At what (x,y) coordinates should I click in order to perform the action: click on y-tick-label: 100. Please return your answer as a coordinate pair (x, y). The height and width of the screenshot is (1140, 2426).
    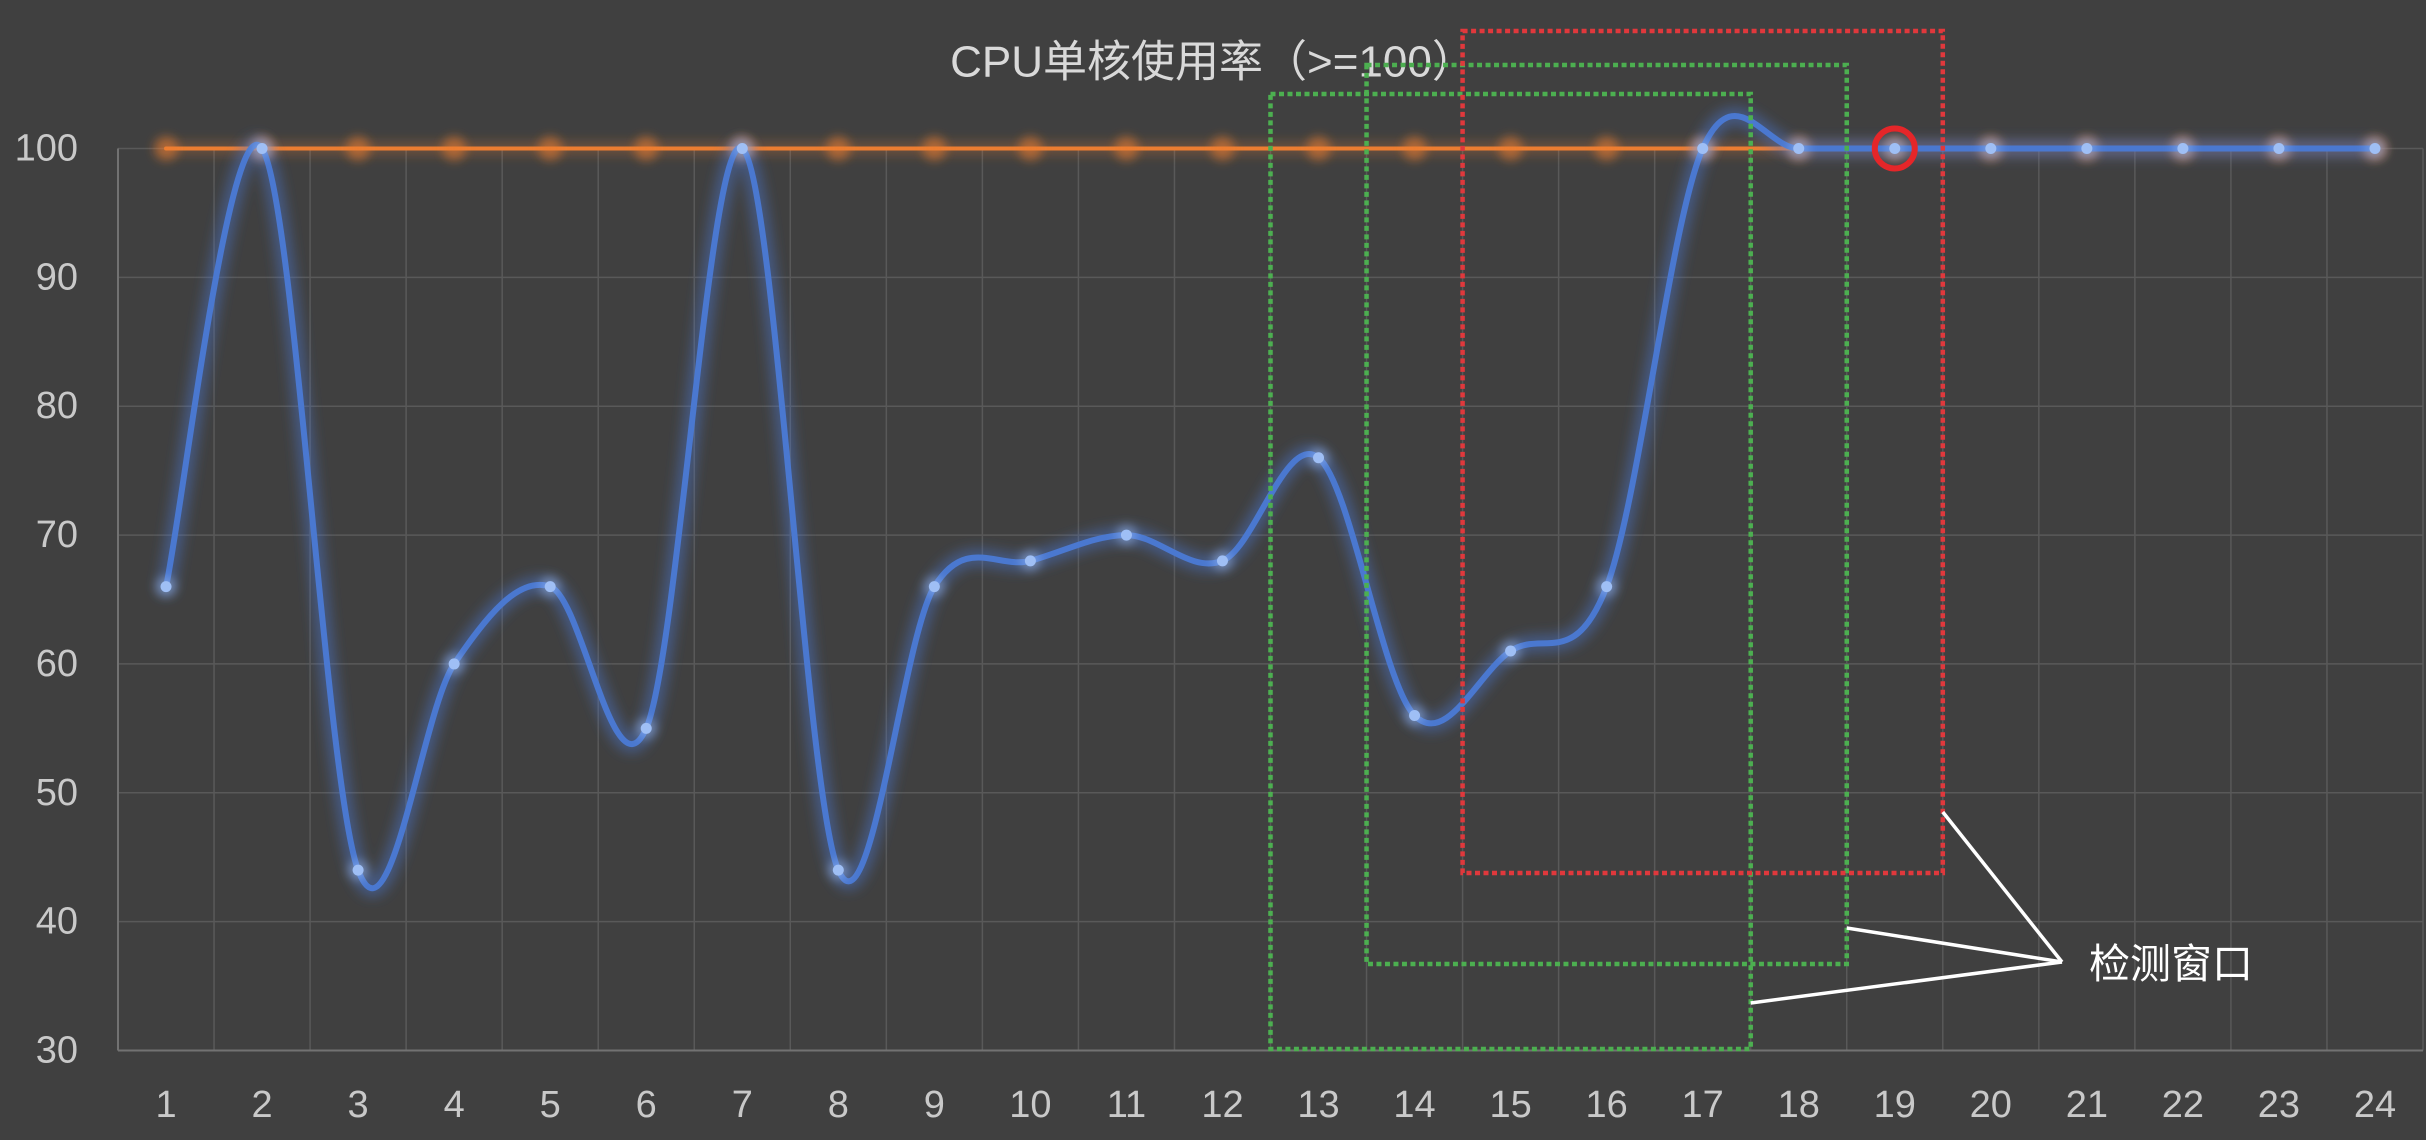
    Looking at the image, I should click on (46, 149).